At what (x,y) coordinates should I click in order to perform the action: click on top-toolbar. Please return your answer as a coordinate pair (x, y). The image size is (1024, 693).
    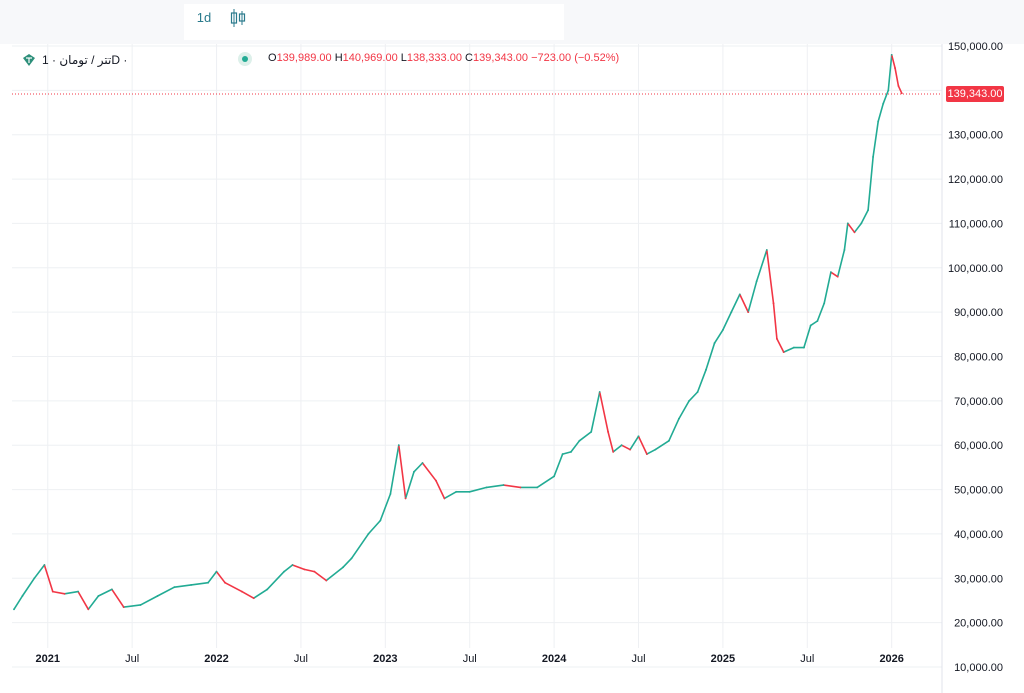
    Looking at the image, I should click on (512, 22).